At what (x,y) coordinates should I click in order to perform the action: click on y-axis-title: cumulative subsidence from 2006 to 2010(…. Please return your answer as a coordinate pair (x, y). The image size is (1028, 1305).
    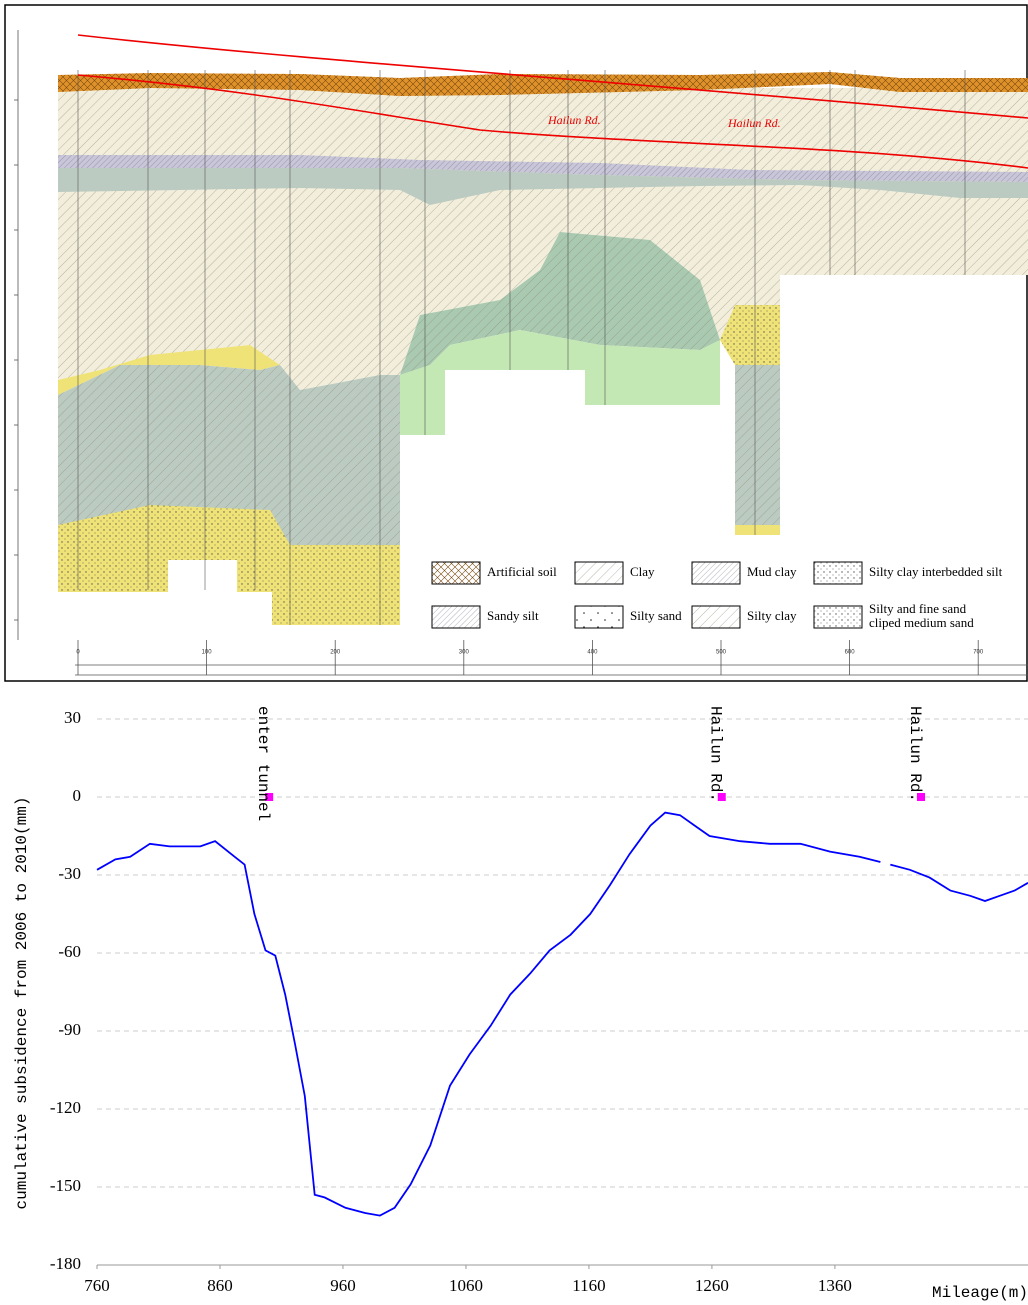
    Looking at the image, I should click on (22, 1003).